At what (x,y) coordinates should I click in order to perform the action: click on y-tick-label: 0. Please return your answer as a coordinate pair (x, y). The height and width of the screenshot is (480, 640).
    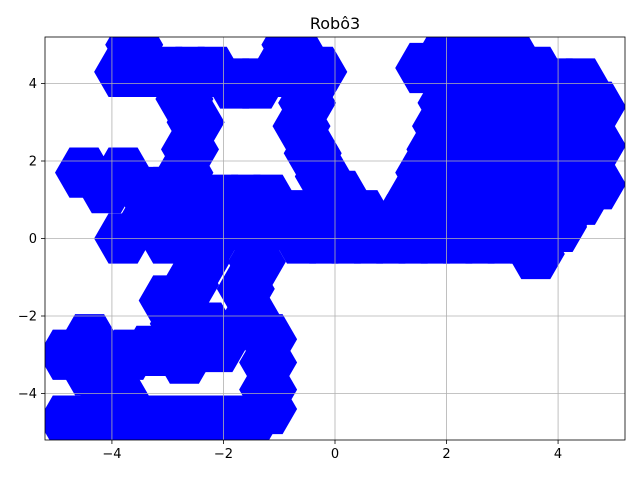
    Looking at the image, I should click on (33, 239).